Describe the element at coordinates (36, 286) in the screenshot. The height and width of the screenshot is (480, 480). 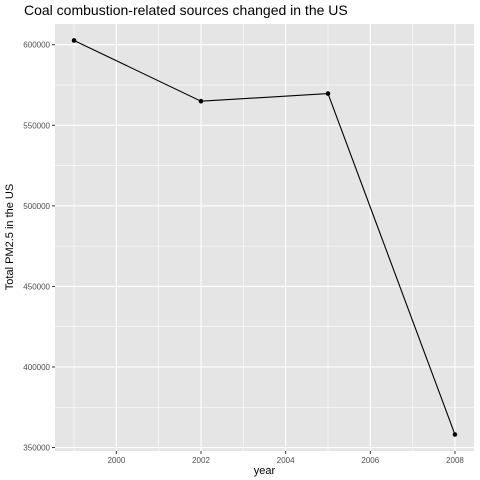
I see `y-tick-label: 450000` at that location.